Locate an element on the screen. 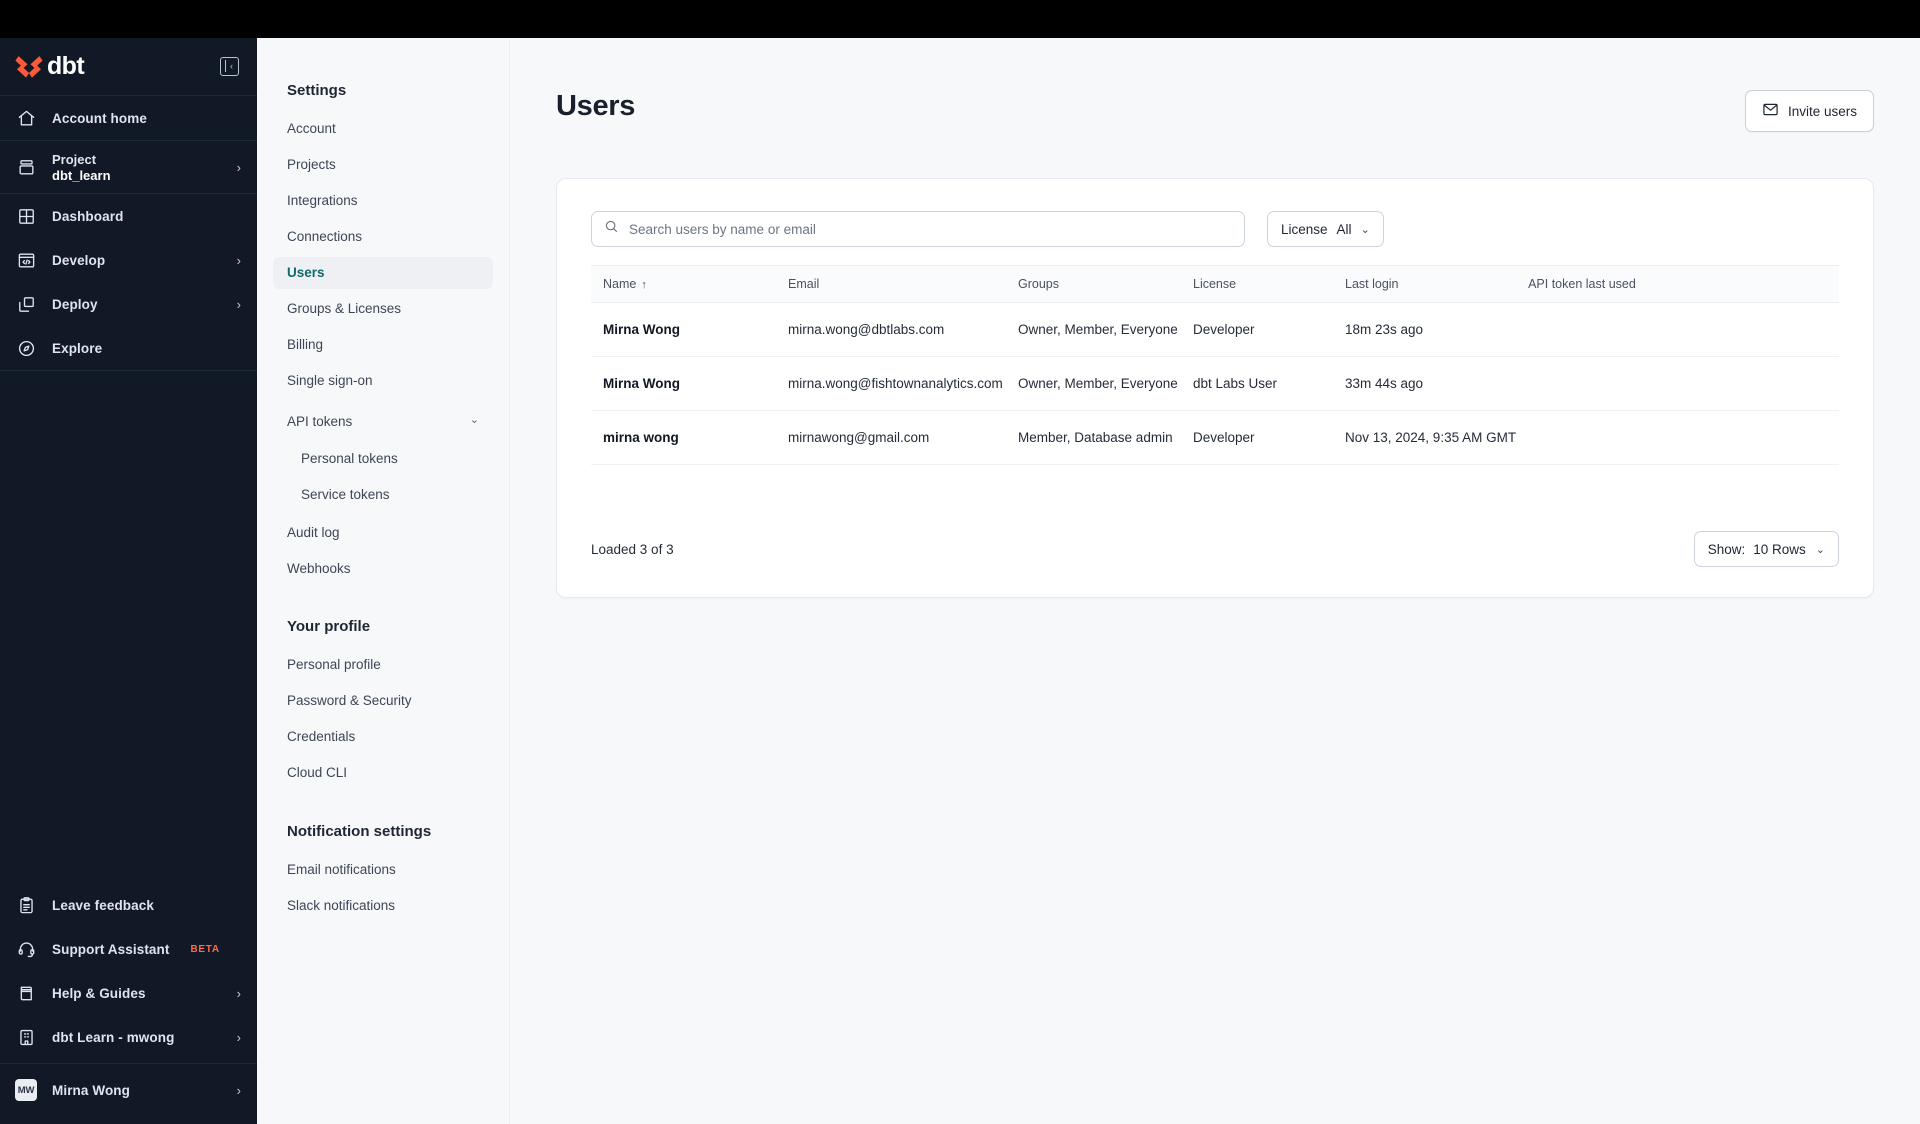 The width and height of the screenshot is (1920, 1124). sidebar-project-label: Project is located at coordinates (74, 159).